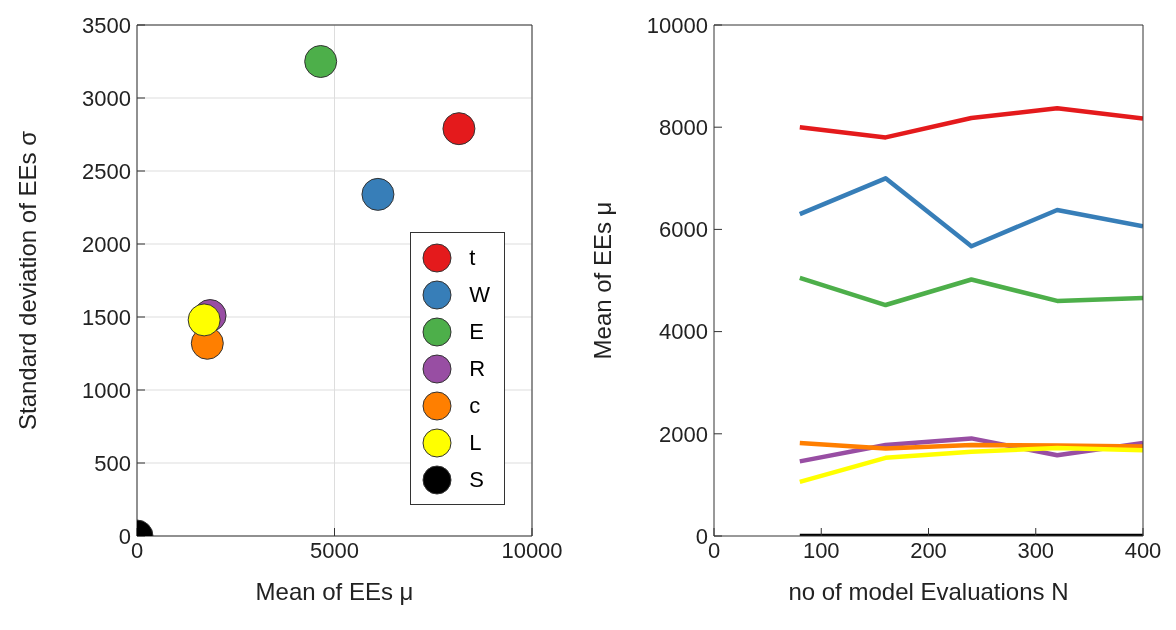  Describe the element at coordinates (106, 25) in the screenshot. I see `y-tick-label: 3500` at that location.